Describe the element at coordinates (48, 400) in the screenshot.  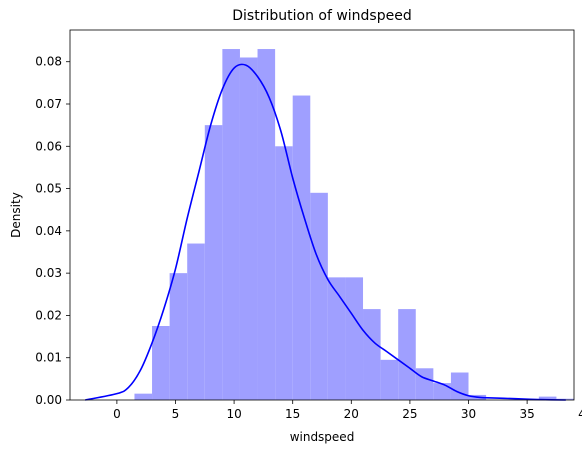
I see `y-tick-label: 0.00` at that location.